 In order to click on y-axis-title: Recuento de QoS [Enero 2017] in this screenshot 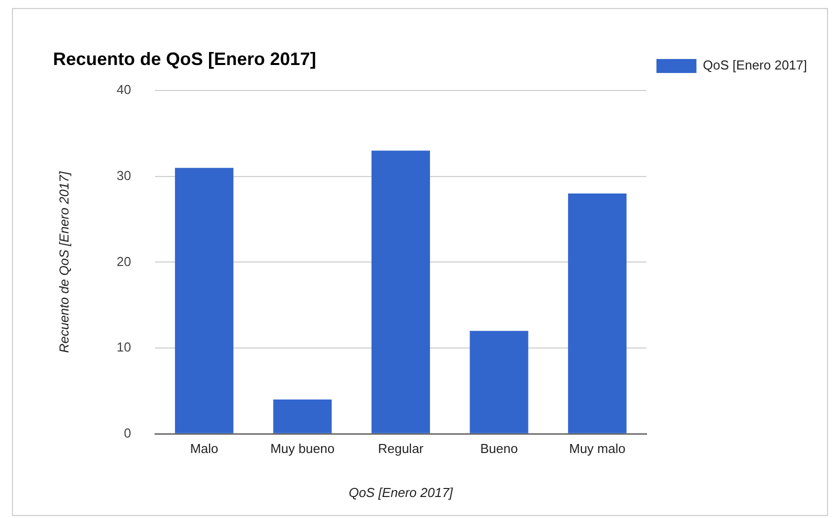, I will do `click(64, 262)`.